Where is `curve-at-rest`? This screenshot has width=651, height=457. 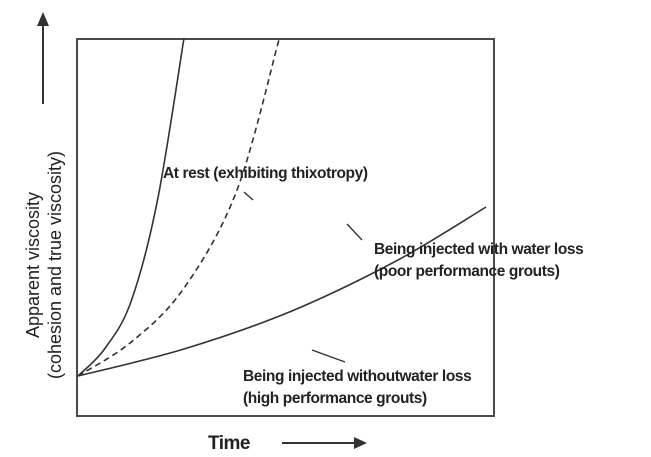 curve-at-rest is located at coordinates (131, 207).